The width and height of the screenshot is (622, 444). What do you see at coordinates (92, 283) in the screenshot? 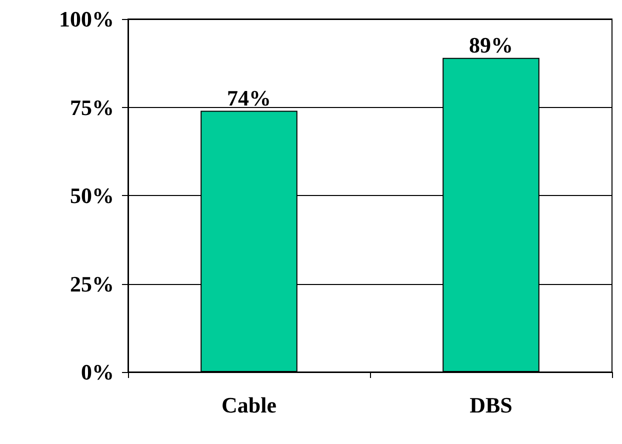
I see `y-tick-label: 25%` at bounding box center [92, 283].